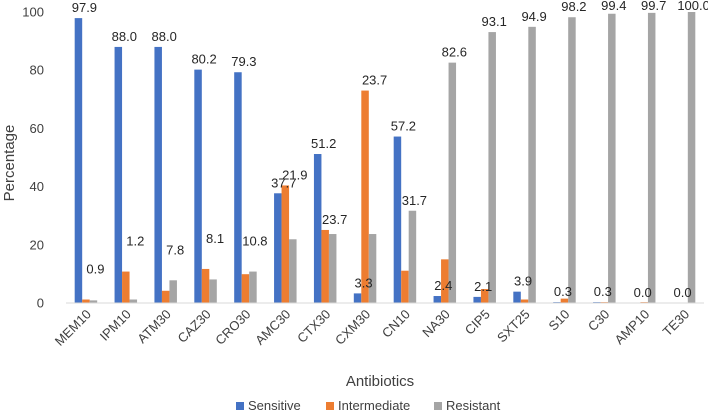 This screenshot has width=708, height=420. What do you see at coordinates (124, 36) in the screenshot?
I see `data-label-sensitive-ipm10: 88.0` at bounding box center [124, 36].